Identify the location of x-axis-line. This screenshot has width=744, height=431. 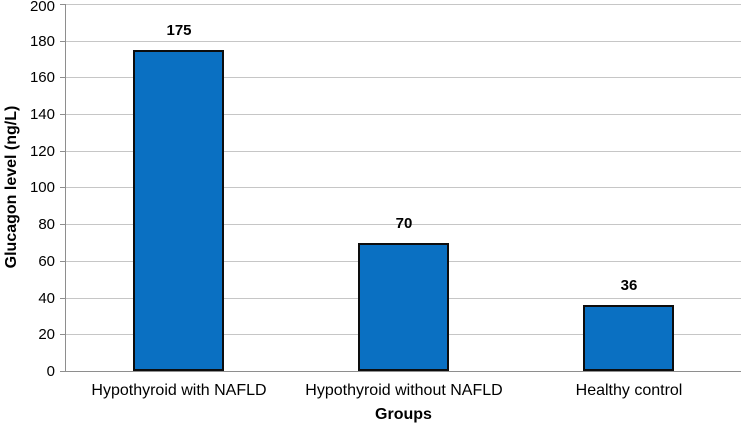
(403, 371).